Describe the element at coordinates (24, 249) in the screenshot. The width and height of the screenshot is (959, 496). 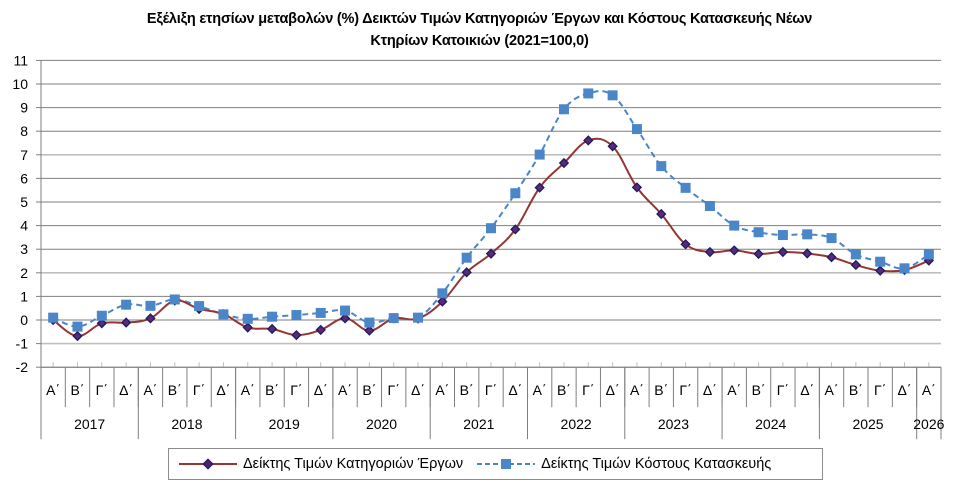
I see `y-tick-label: 3` at that location.